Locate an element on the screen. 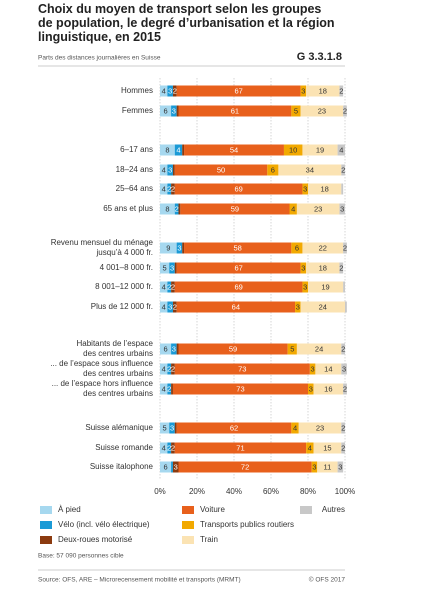 The height and width of the screenshot is (600, 445). y-tick-label: Suisse romande is located at coordinates (124, 447).